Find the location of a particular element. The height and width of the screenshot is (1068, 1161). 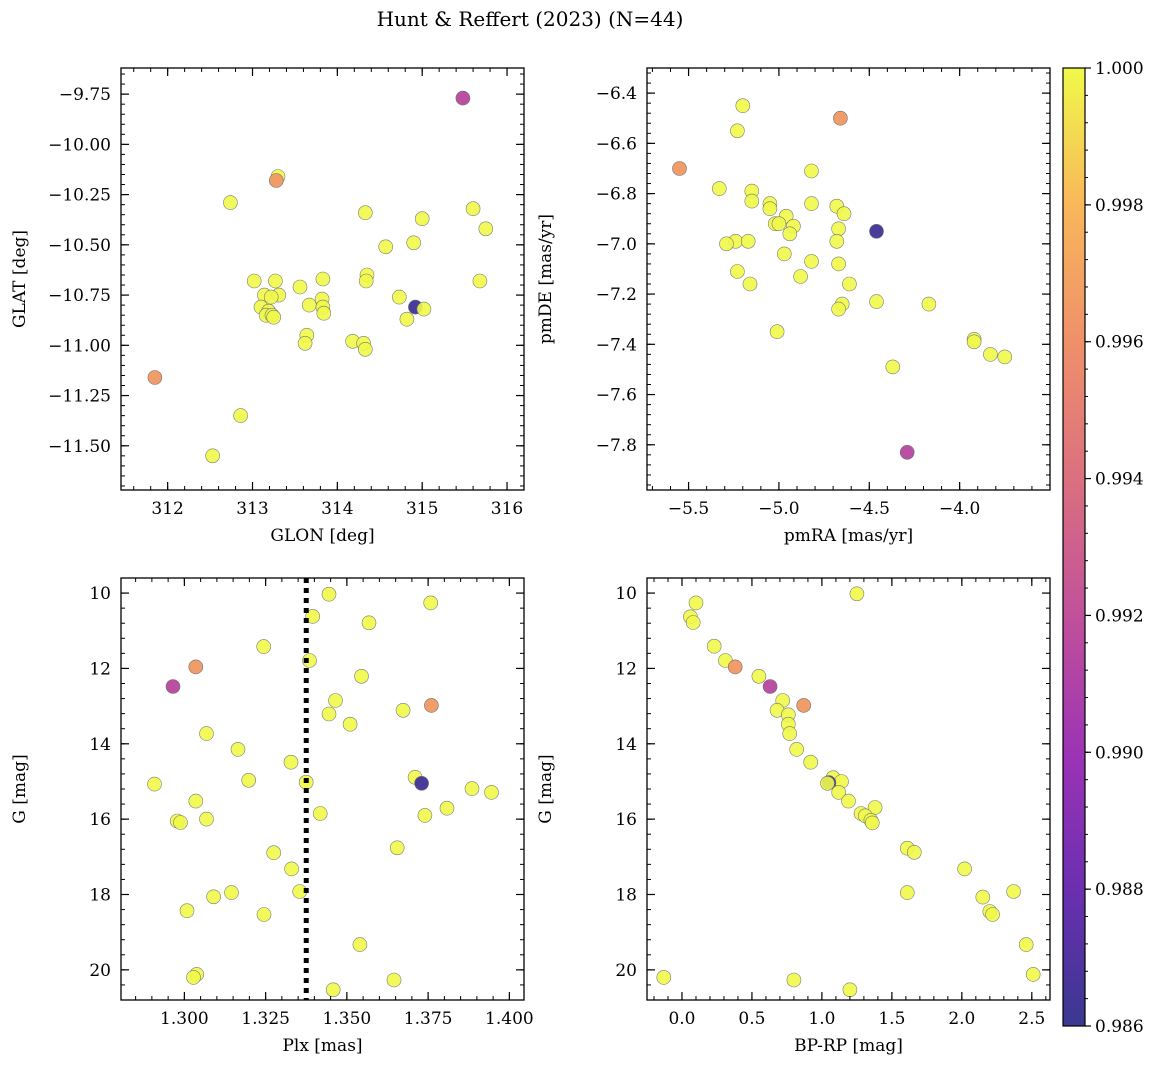

x-tick-label: −5.0 is located at coordinates (778, 509).